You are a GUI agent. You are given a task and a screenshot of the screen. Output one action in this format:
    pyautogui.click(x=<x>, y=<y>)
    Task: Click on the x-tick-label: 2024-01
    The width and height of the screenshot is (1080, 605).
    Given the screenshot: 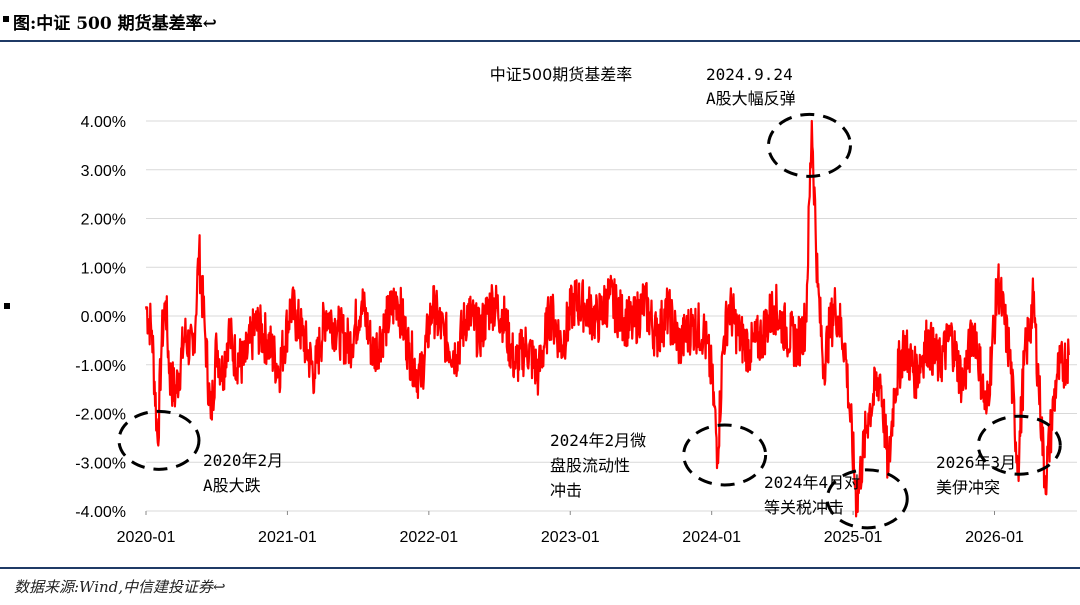 What is the action you would take?
    pyautogui.click(x=711, y=537)
    